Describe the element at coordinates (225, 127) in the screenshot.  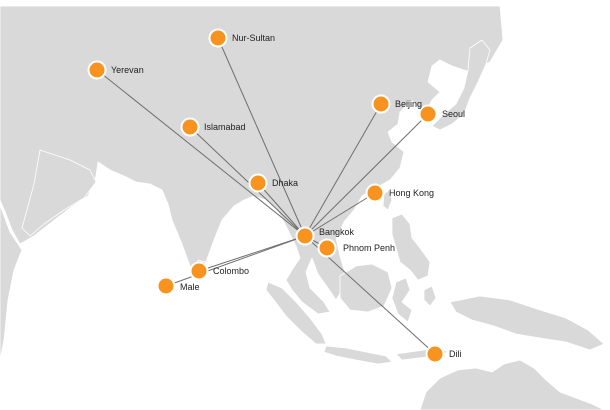
I see `city-label-islamabad: Islamabad` at that location.